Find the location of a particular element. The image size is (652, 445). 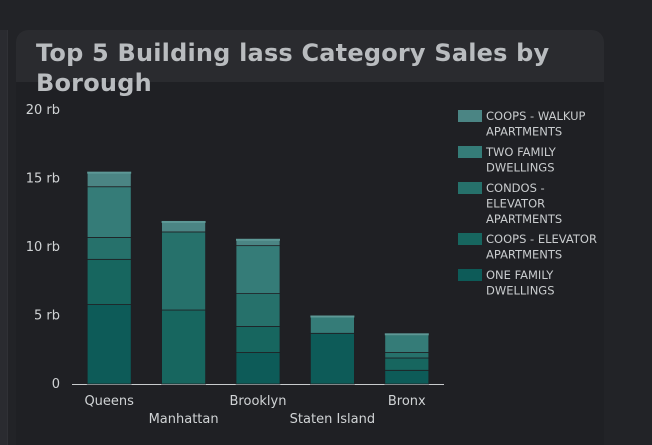

legend-label: ELEVATOR is located at coordinates (515, 204).